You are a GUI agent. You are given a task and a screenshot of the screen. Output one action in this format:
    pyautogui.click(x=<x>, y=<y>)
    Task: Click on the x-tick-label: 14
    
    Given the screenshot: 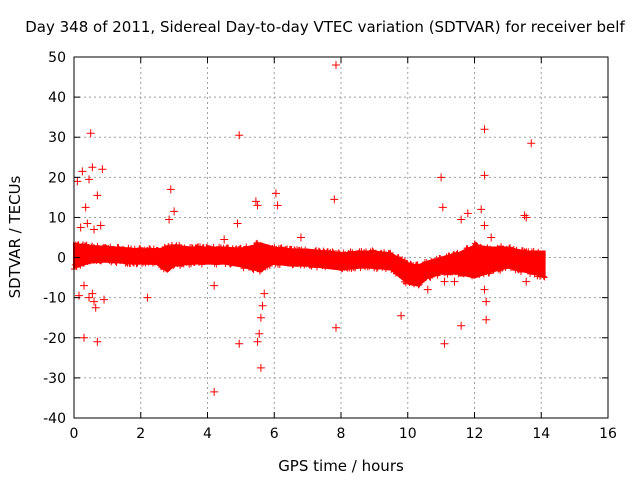 What is the action you would take?
    pyautogui.click(x=541, y=434)
    